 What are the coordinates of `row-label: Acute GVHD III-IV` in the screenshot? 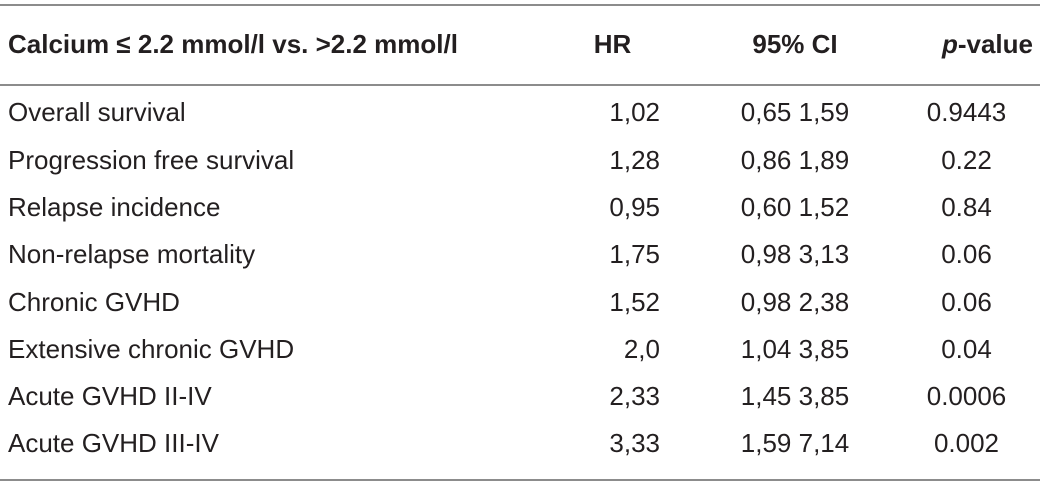 It's located at (113, 443).